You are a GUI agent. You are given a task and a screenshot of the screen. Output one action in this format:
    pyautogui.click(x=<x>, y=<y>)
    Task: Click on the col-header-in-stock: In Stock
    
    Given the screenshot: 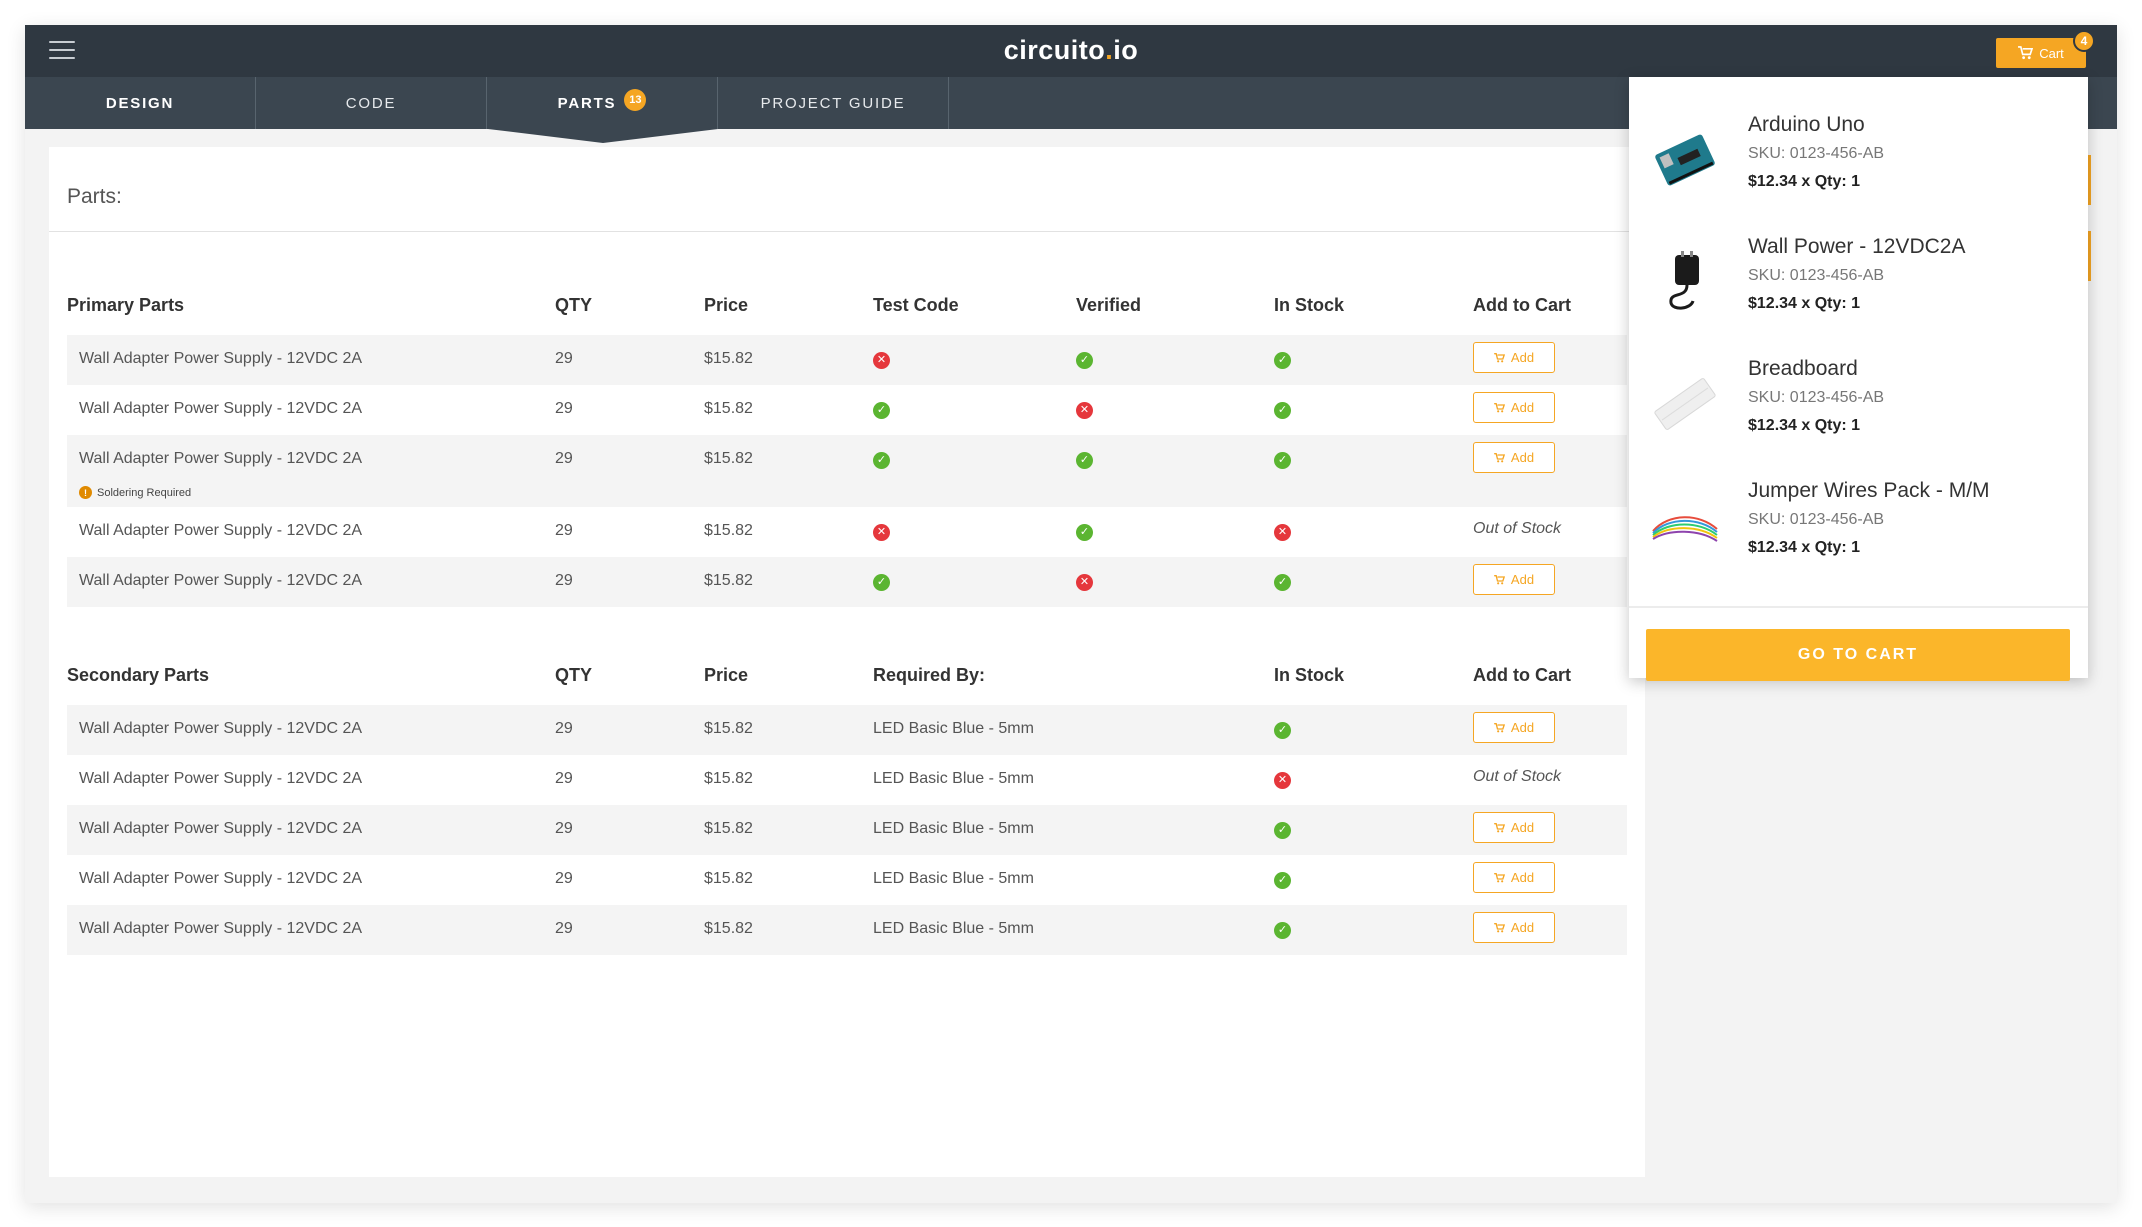 What is the action you would take?
    pyautogui.click(x=1309, y=305)
    